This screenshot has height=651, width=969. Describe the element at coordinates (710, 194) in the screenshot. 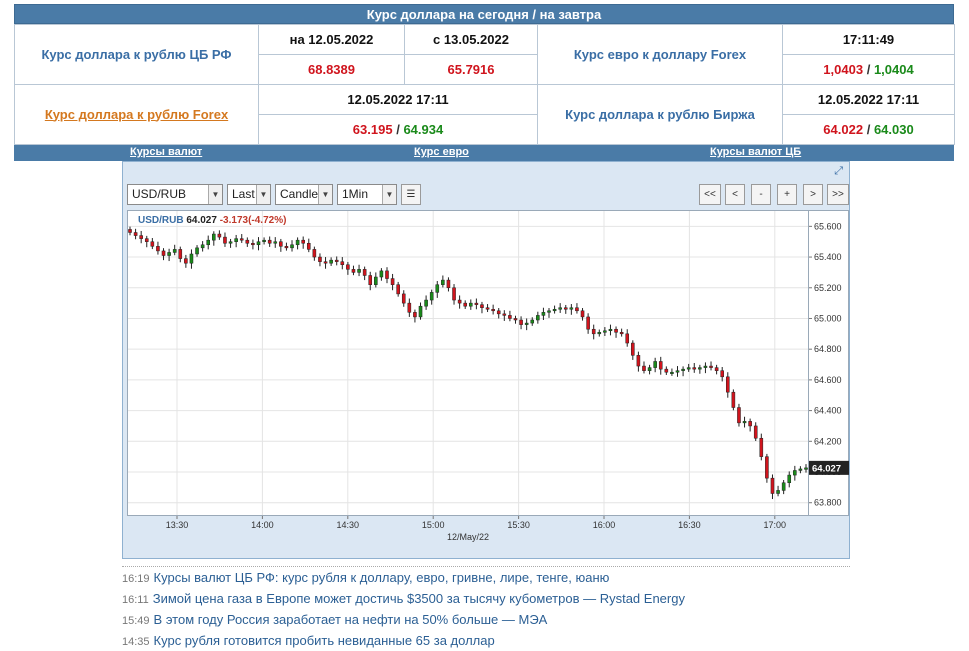

I see `nav-first-button: <<` at that location.